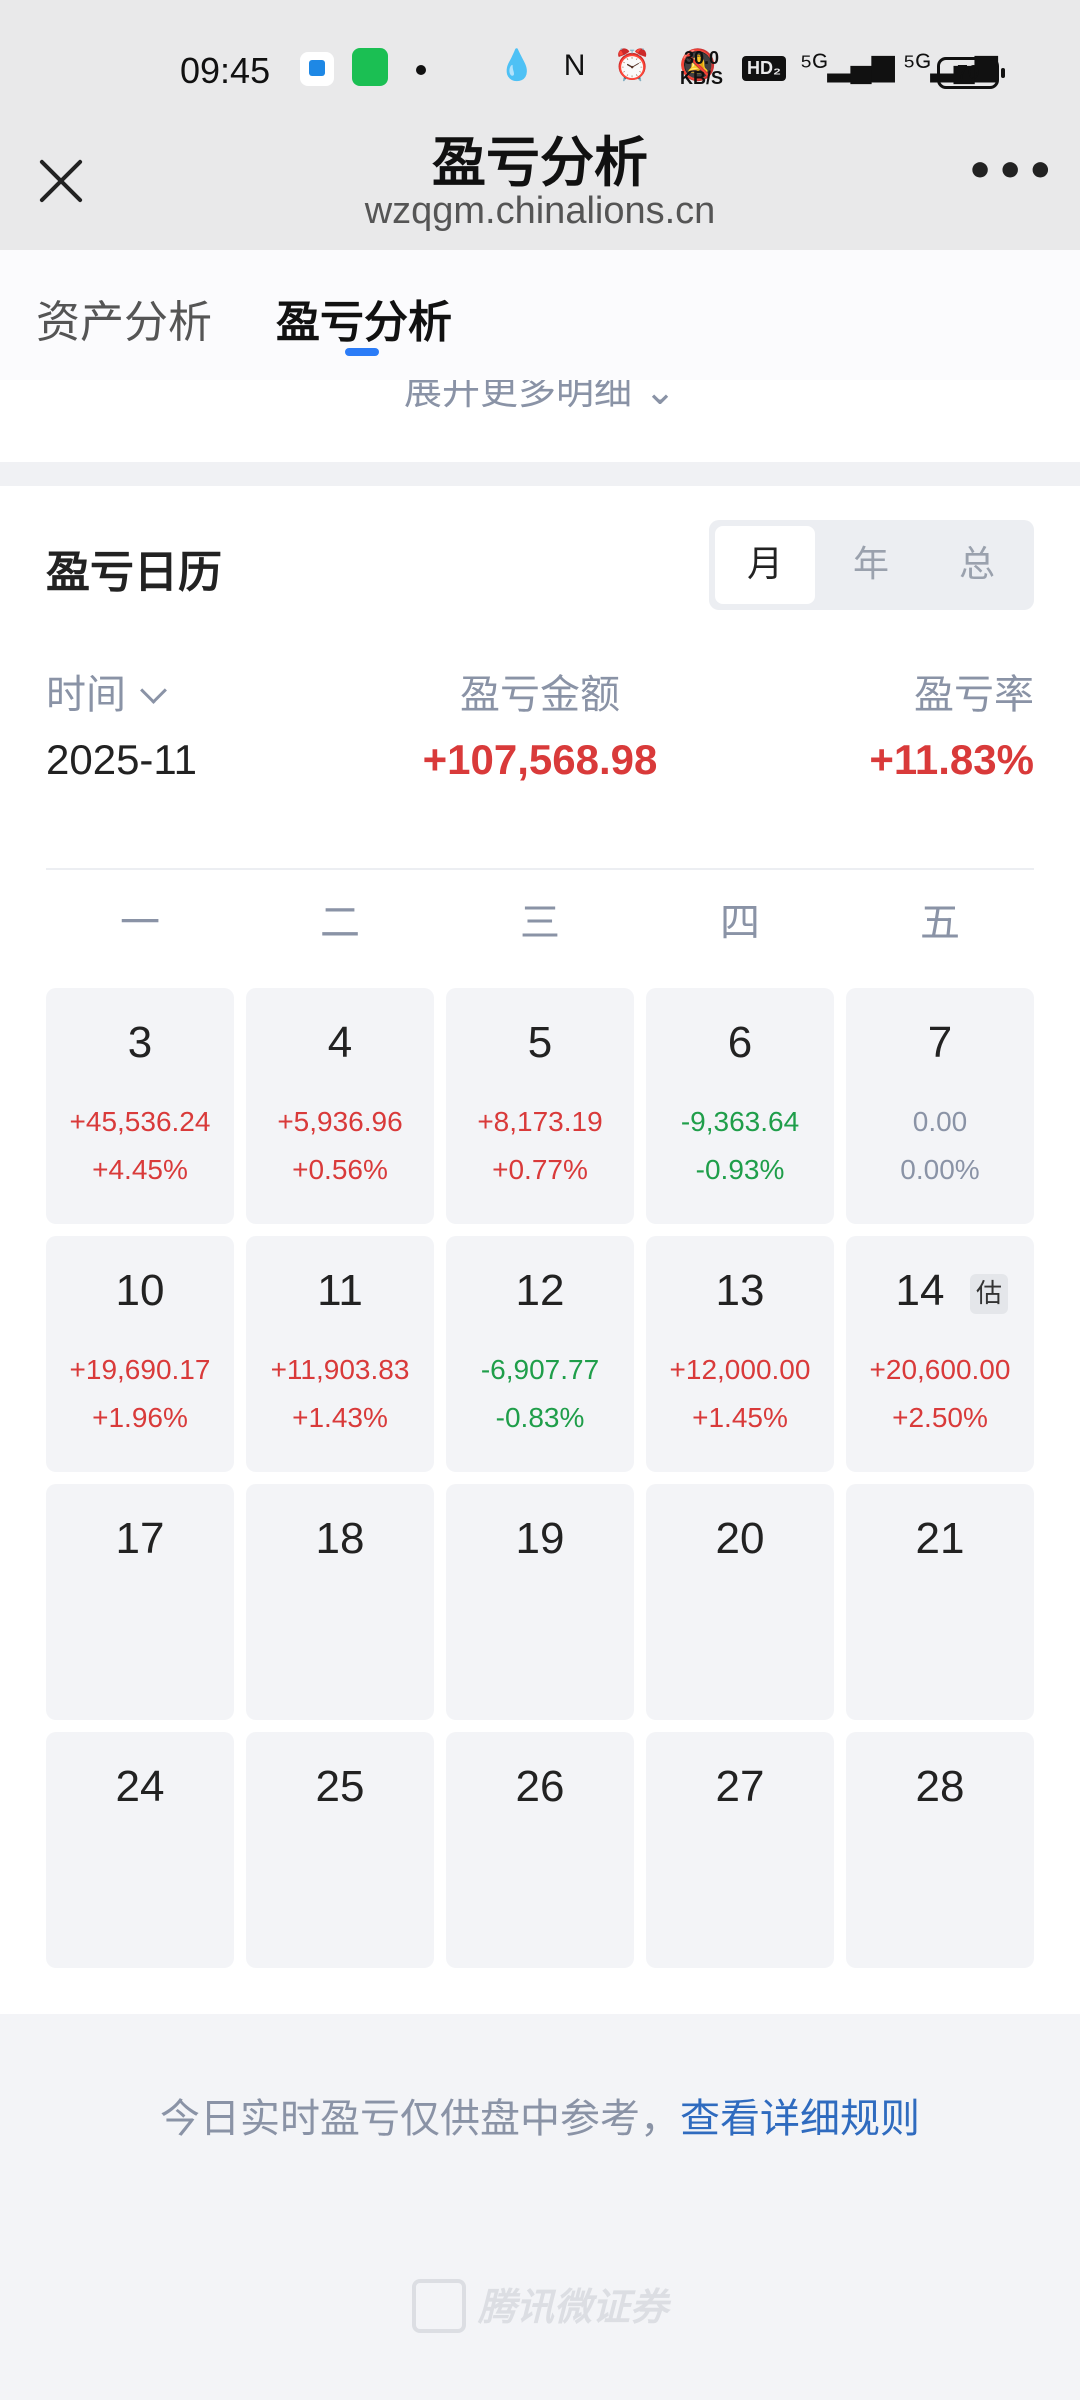 The height and width of the screenshot is (2400, 1080). I want to click on day-number: 17, so click(140, 1538).